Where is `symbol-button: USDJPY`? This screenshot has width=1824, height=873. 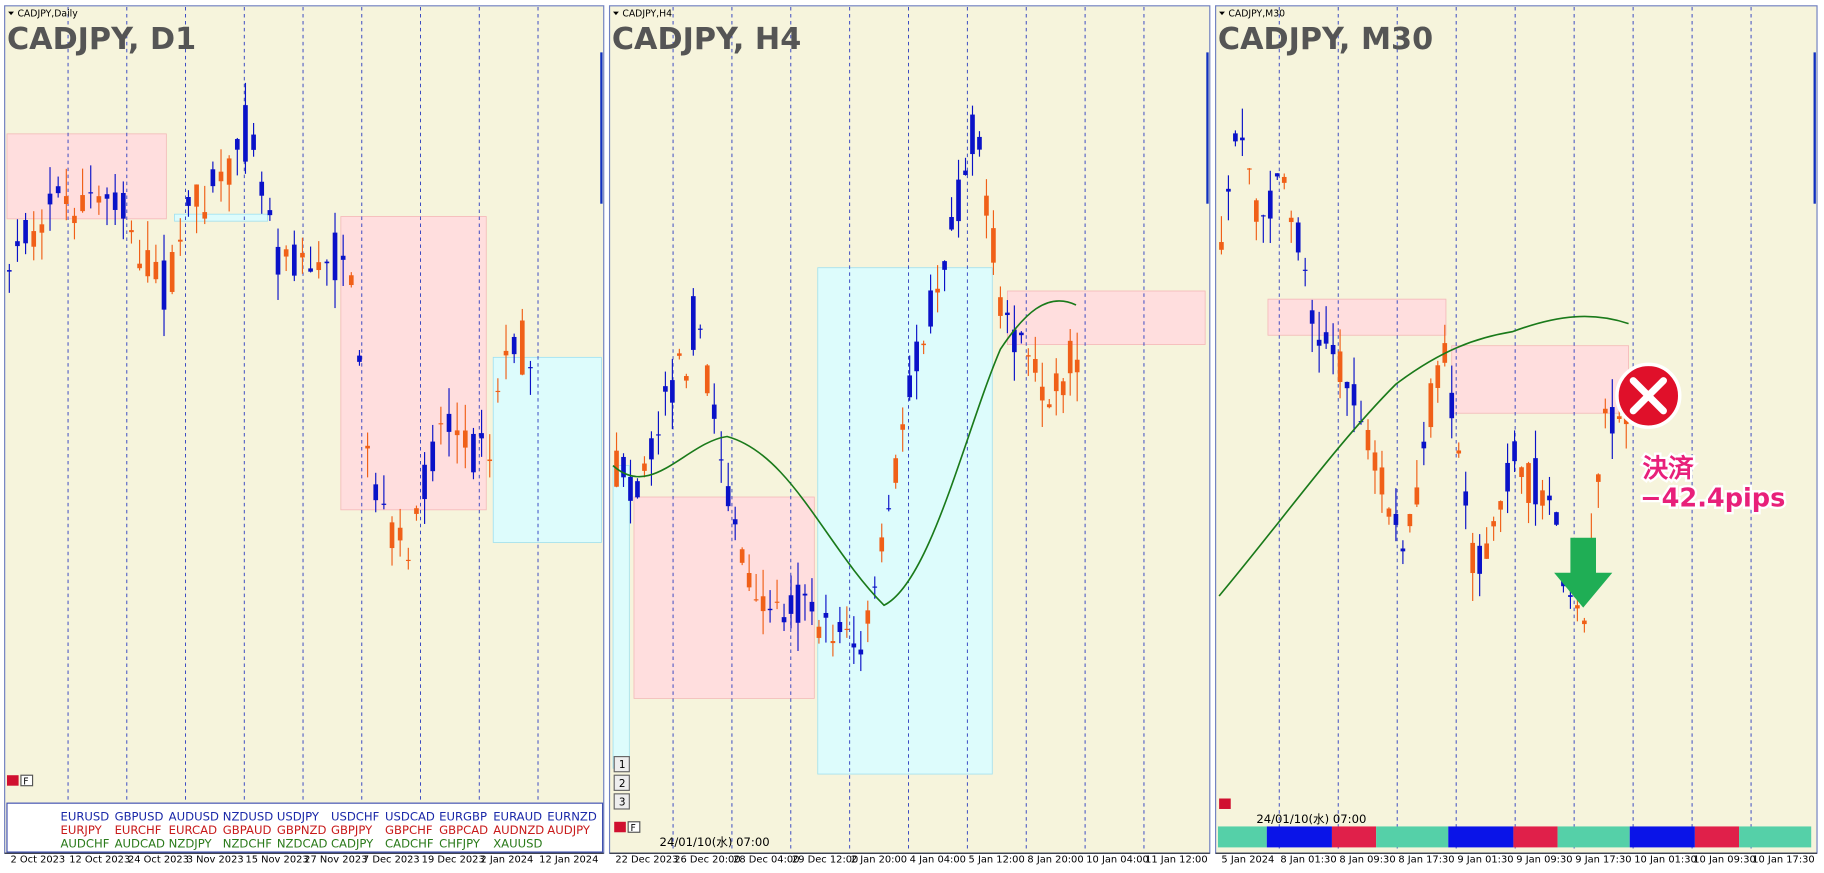
symbol-button: USDJPY is located at coordinates (298, 817).